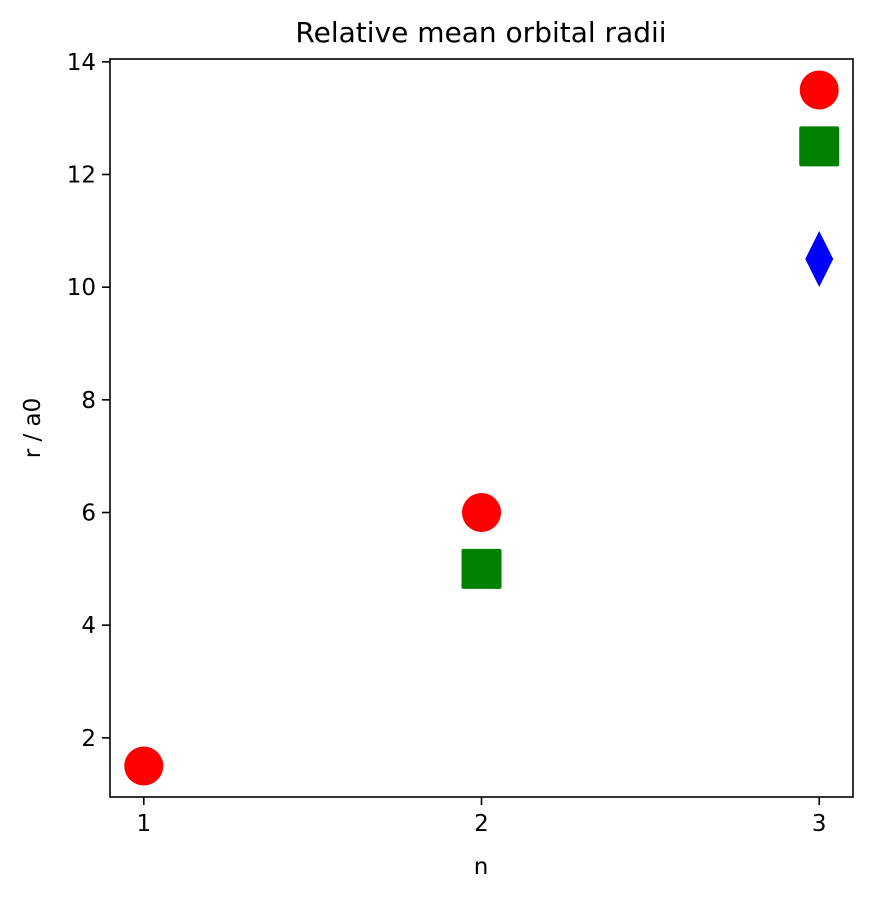 The height and width of the screenshot is (898, 871). What do you see at coordinates (81, 288) in the screenshot?
I see `y-tick-label: 10` at bounding box center [81, 288].